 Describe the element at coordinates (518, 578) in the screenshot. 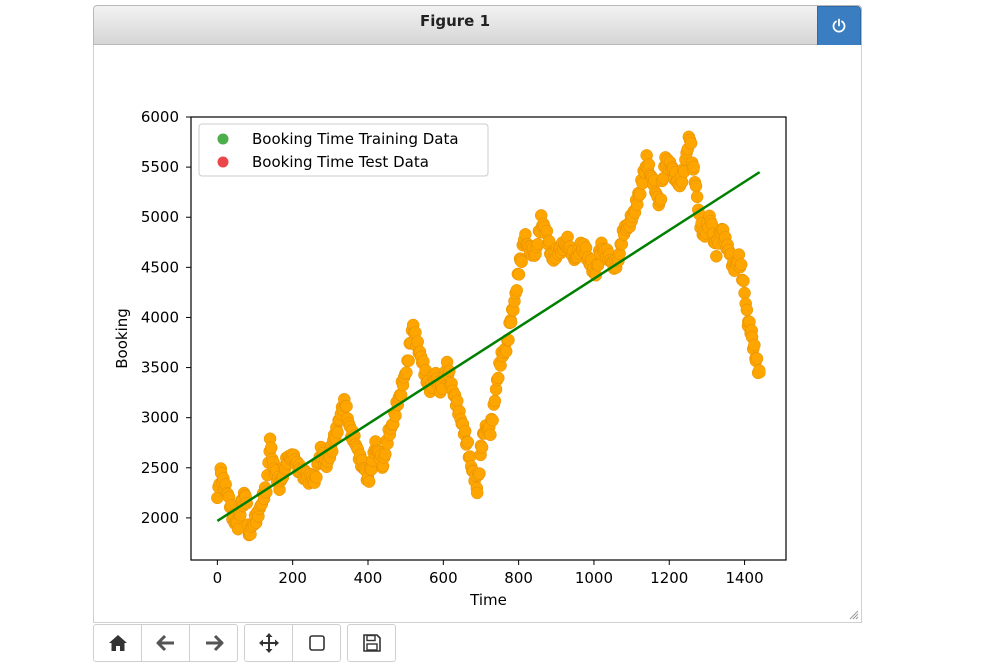

I see `x-tick-label: 800` at that location.